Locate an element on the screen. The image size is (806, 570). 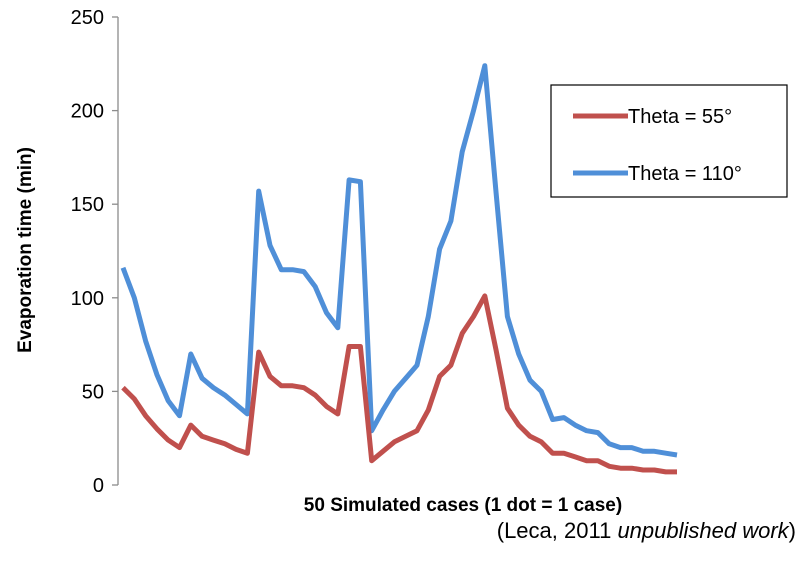
y-tick-label: 150 is located at coordinates (87, 205).